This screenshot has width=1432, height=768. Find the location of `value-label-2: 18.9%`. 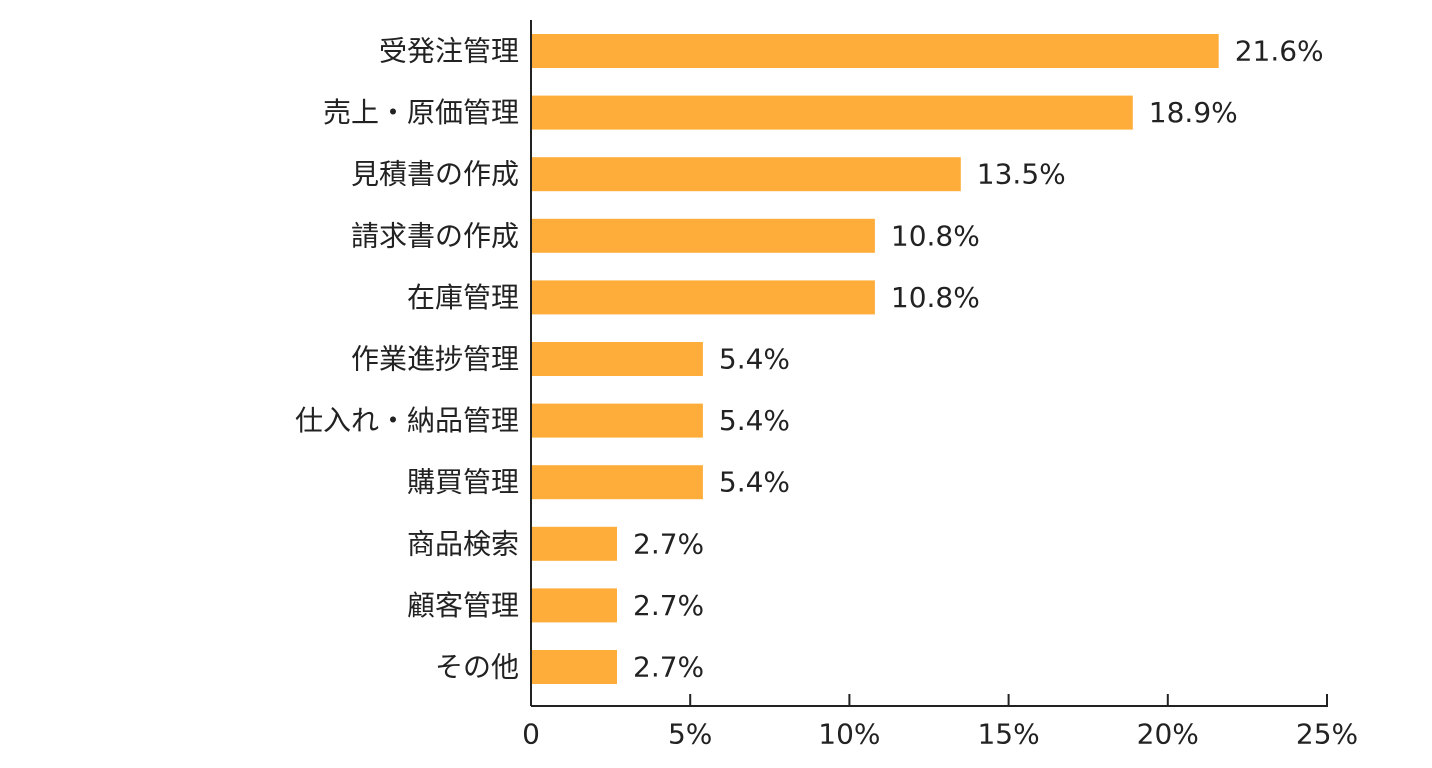

value-label-2: 18.9% is located at coordinates (1193, 112).